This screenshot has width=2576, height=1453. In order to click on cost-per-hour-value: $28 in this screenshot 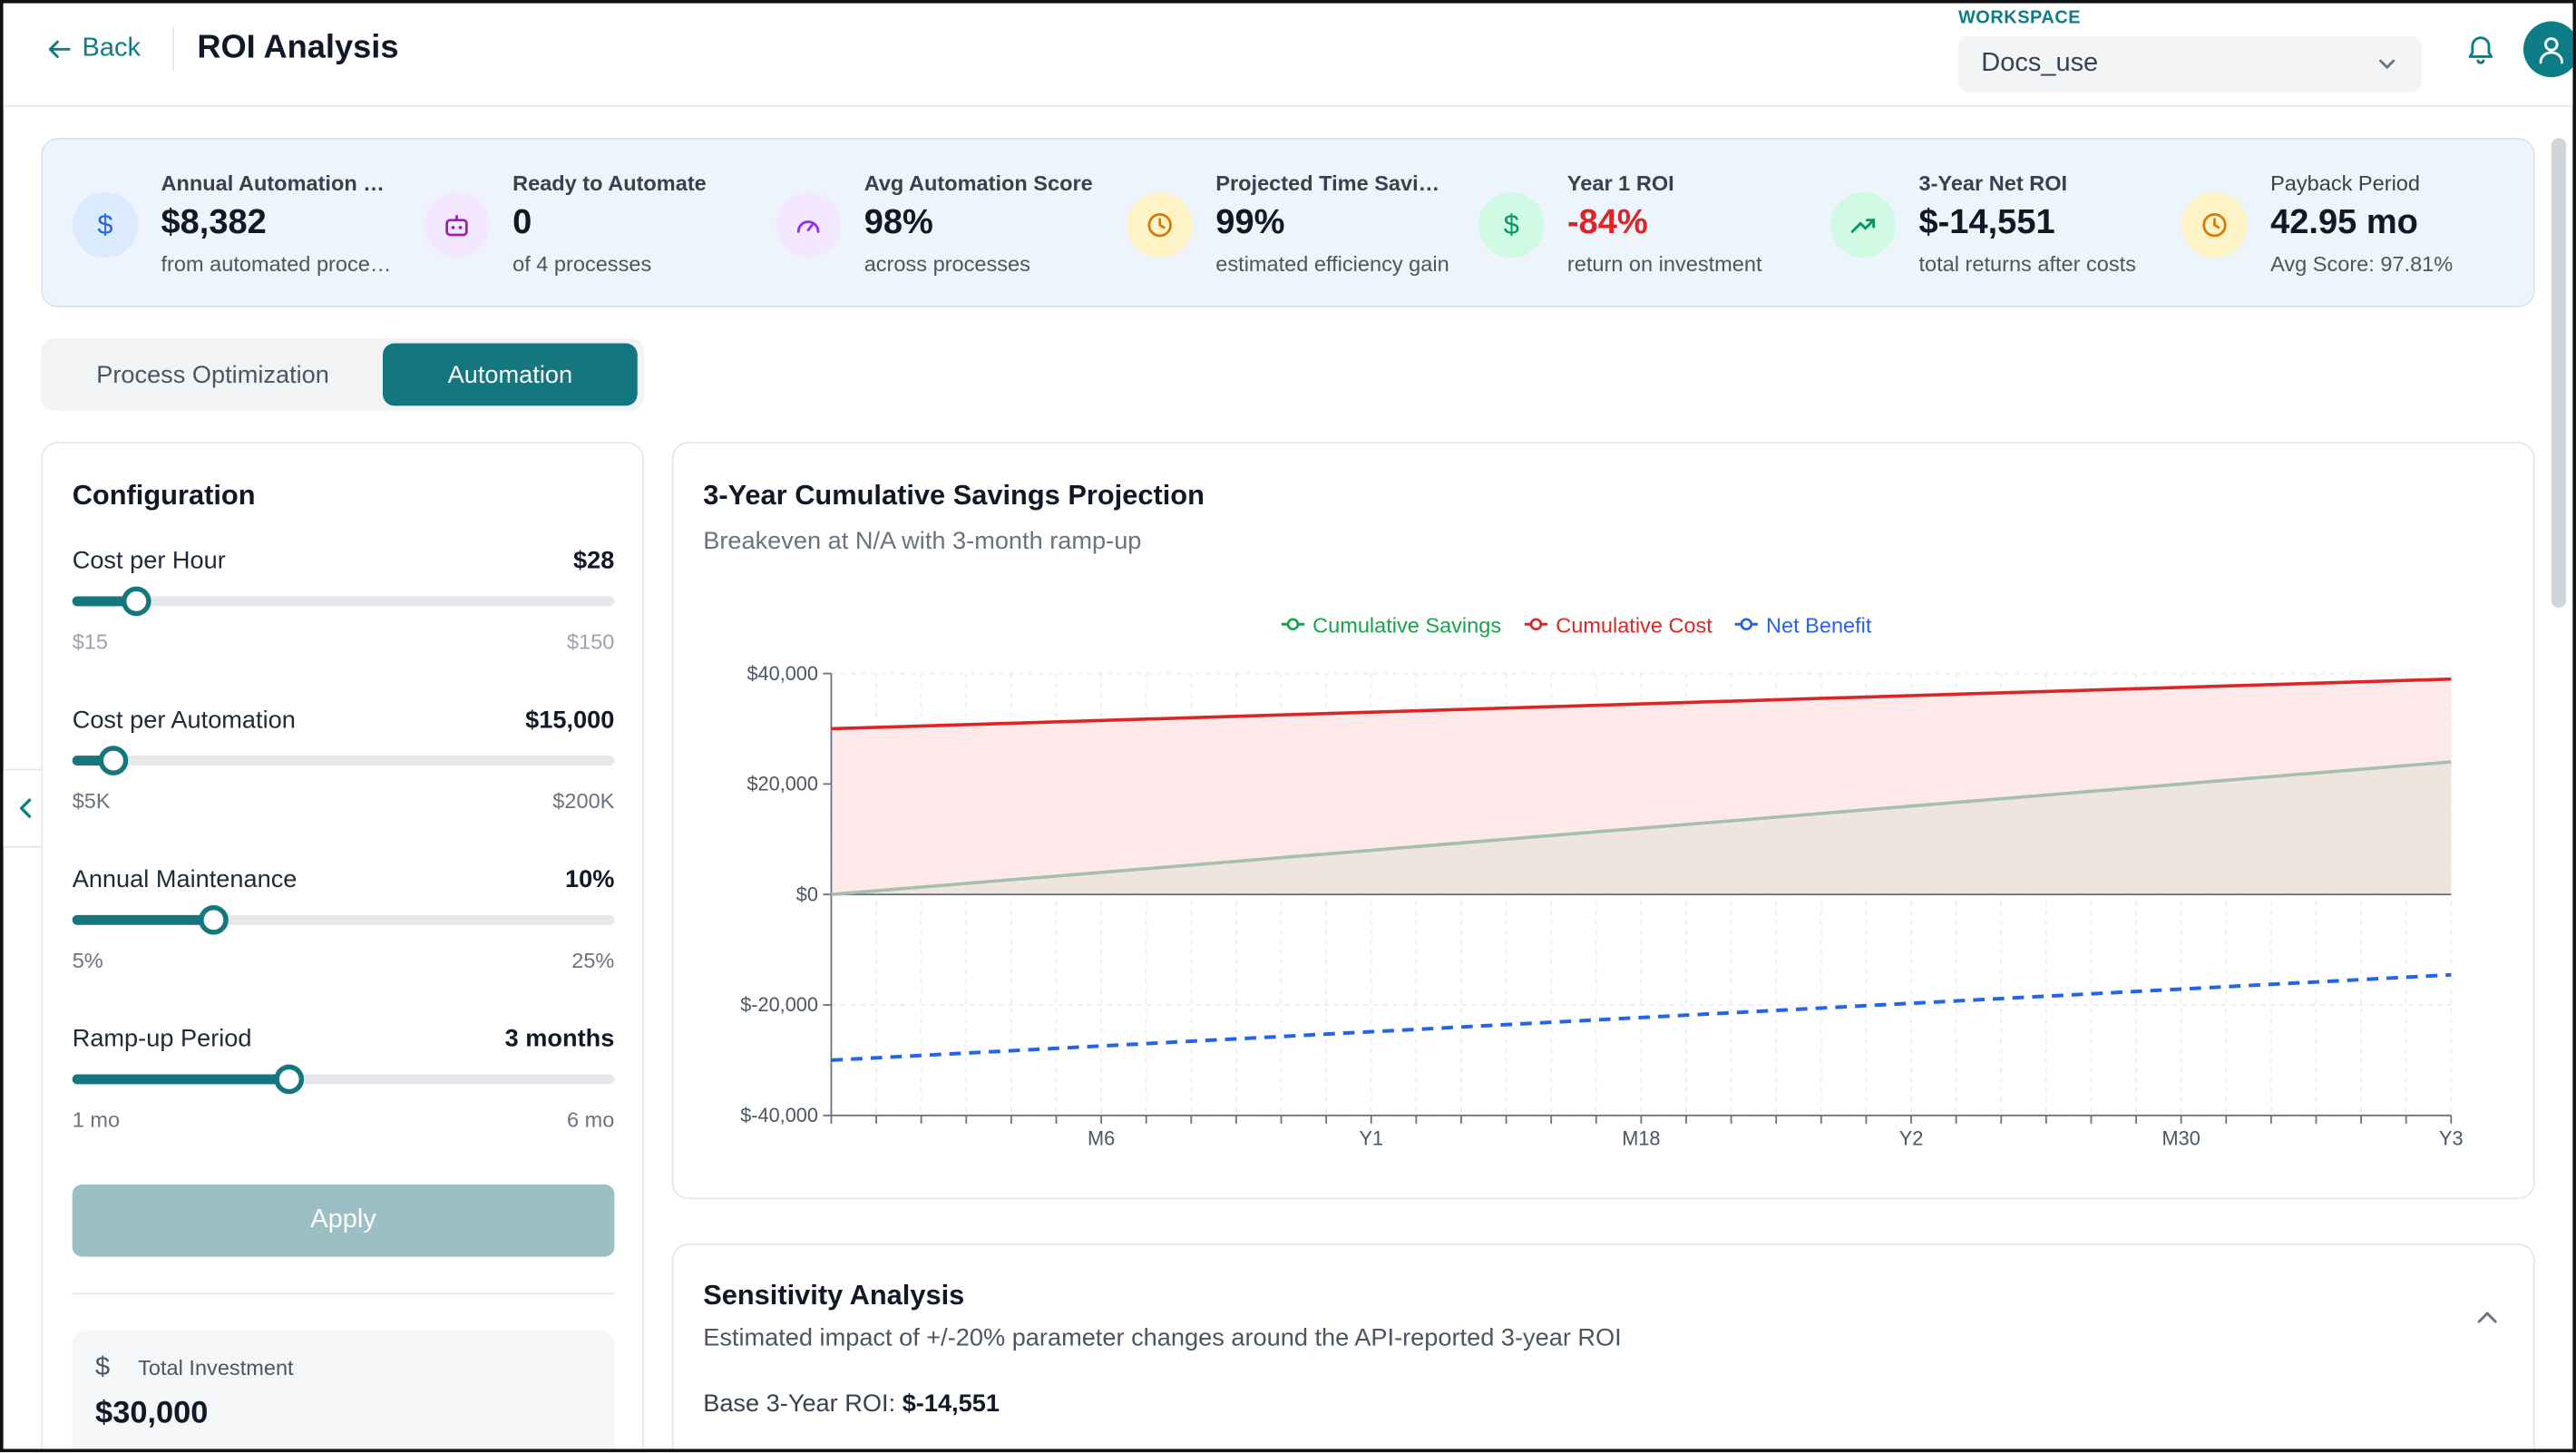, I will do `click(594, 561)`.